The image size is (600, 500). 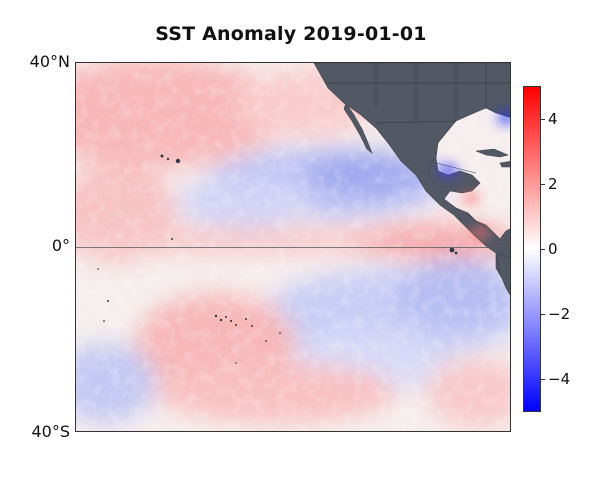 What do you see at coordinates (559, 379) in the screenshot?
I see `colorbar-tick-label: −4` at bounding box center [559, 379].